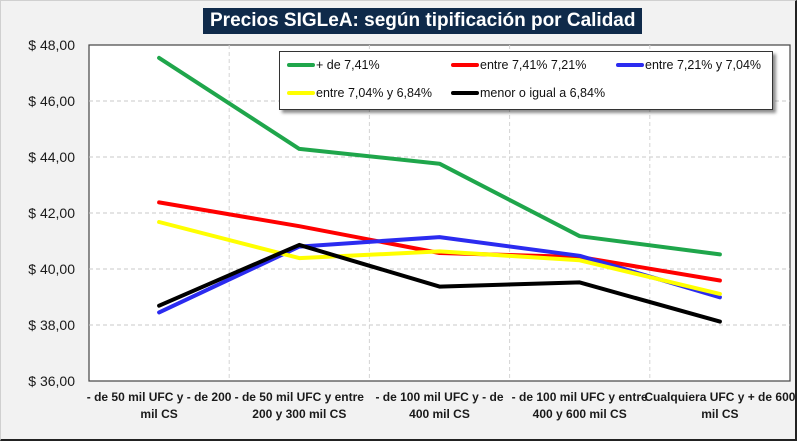  What do you see at coordinates (51, 101) in the screenshot?
I see `y-tick-label: $ 46,00` at bounding box center [51, 101].